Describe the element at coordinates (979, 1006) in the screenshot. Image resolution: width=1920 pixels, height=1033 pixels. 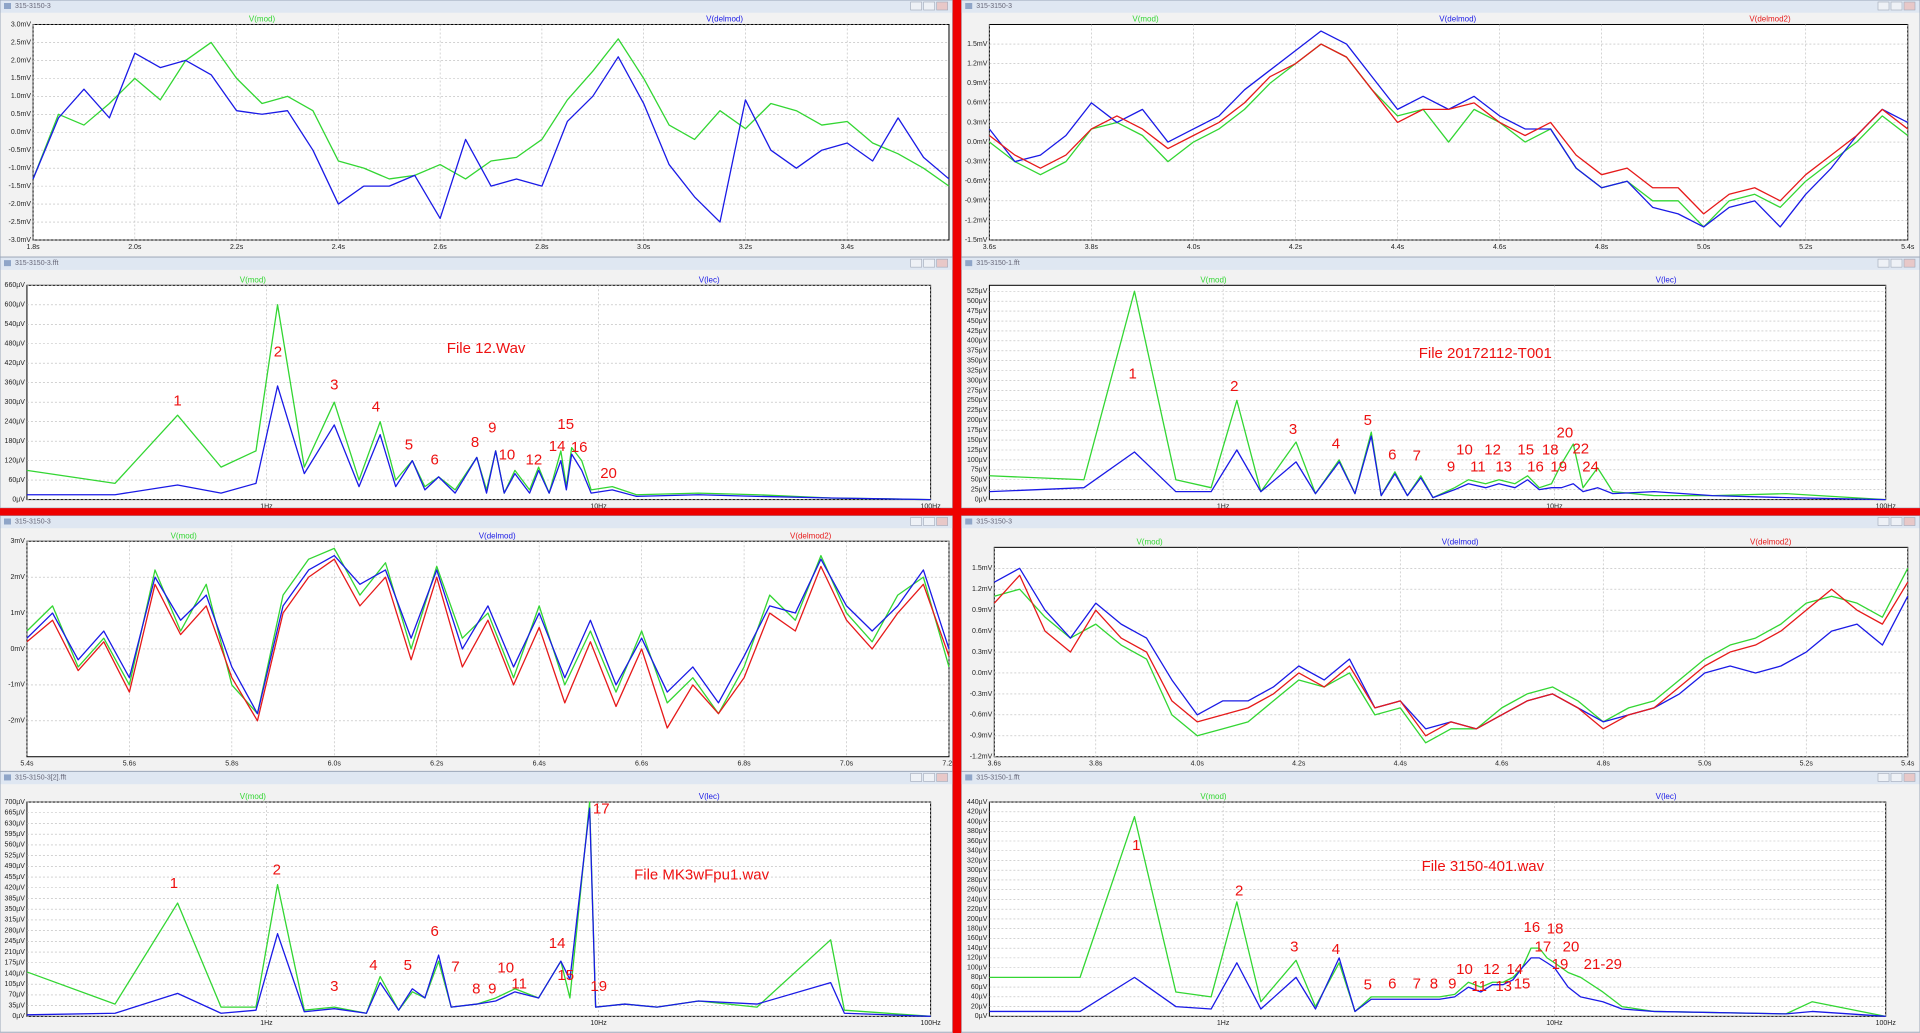
I see `y-tick-label: 20µV` at that location.